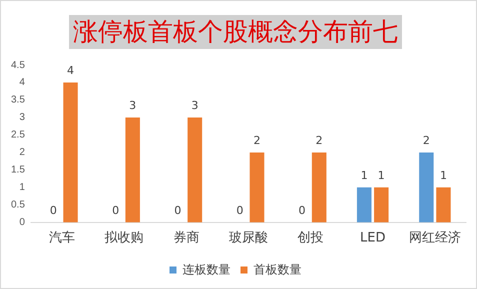 This screenshot has width=477, height=289. What do you see at coordinates (18, 205) in the screenshot?
I see `y-tick-label: 0.5` at bounding box center [18, 205].